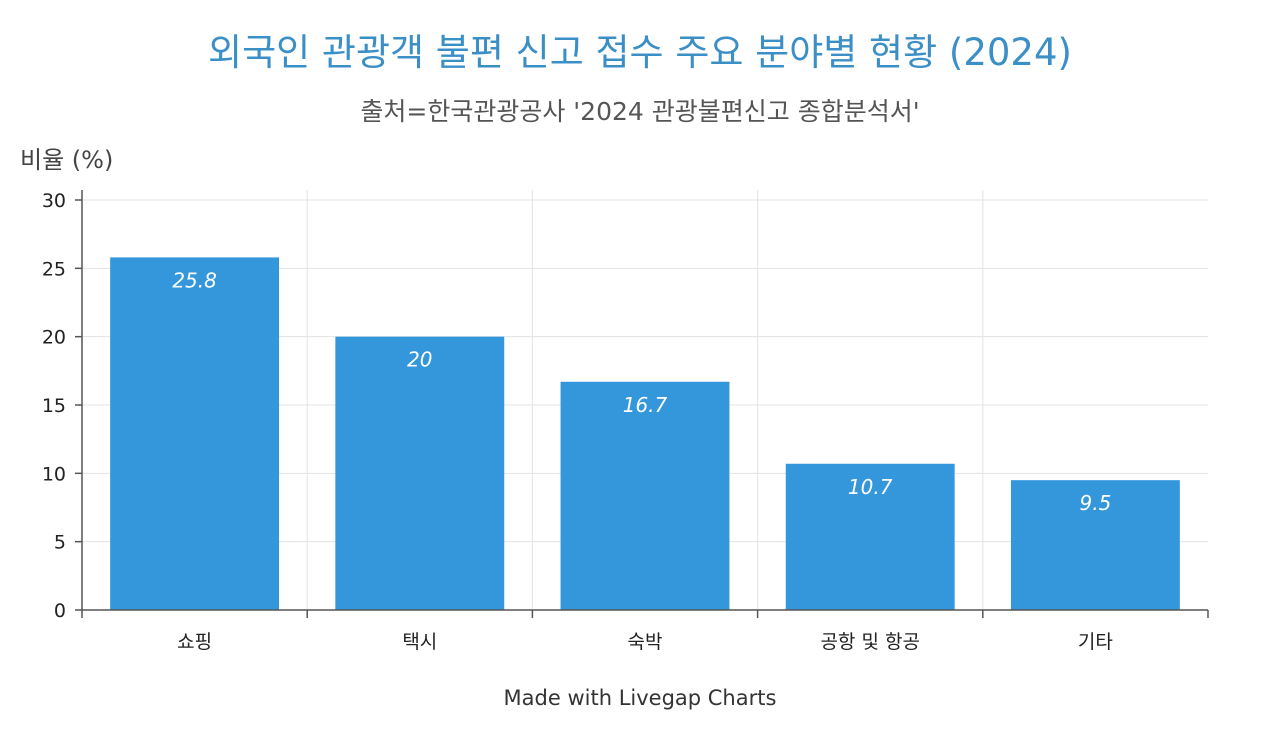 Image resolution: width=1280 pixels, height=730 pixels. Describe the element at coordinates (419, 360) in the screenshot. I see `data-label: 20` at that location.